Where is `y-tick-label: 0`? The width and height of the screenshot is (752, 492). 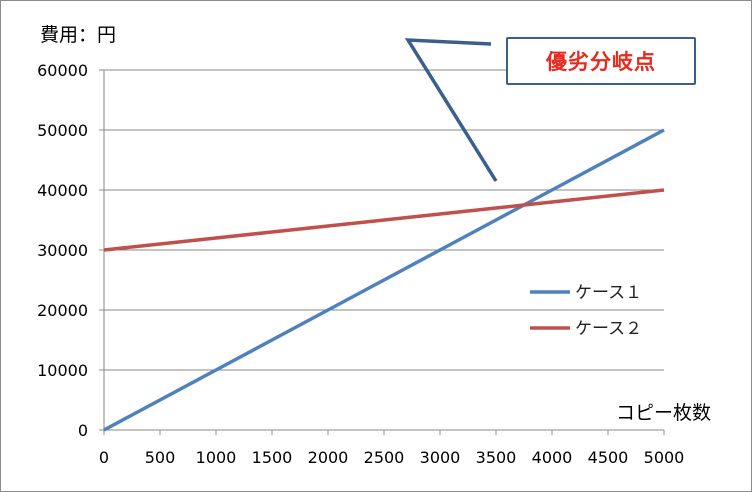
y-tick-label: 0 is located at coordinates (83, 430).